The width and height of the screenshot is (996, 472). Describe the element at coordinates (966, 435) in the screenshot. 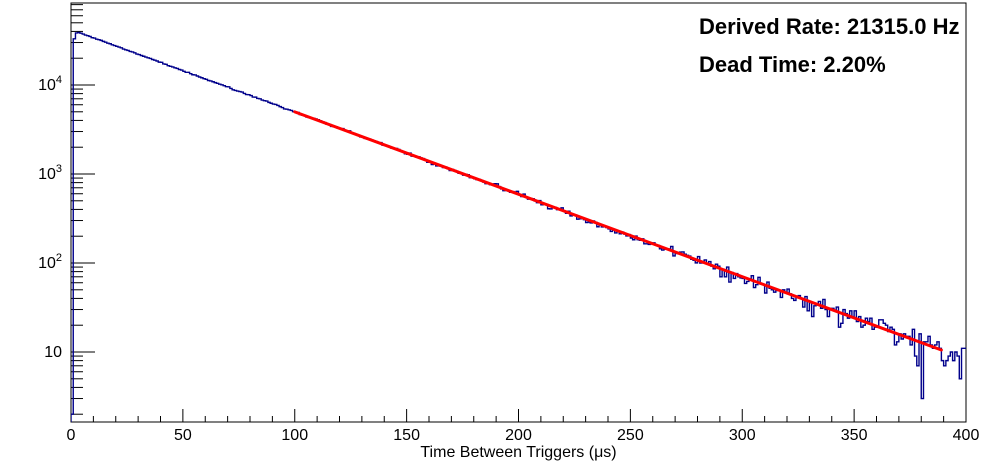

I see `x-tick-label: 400` at that location.